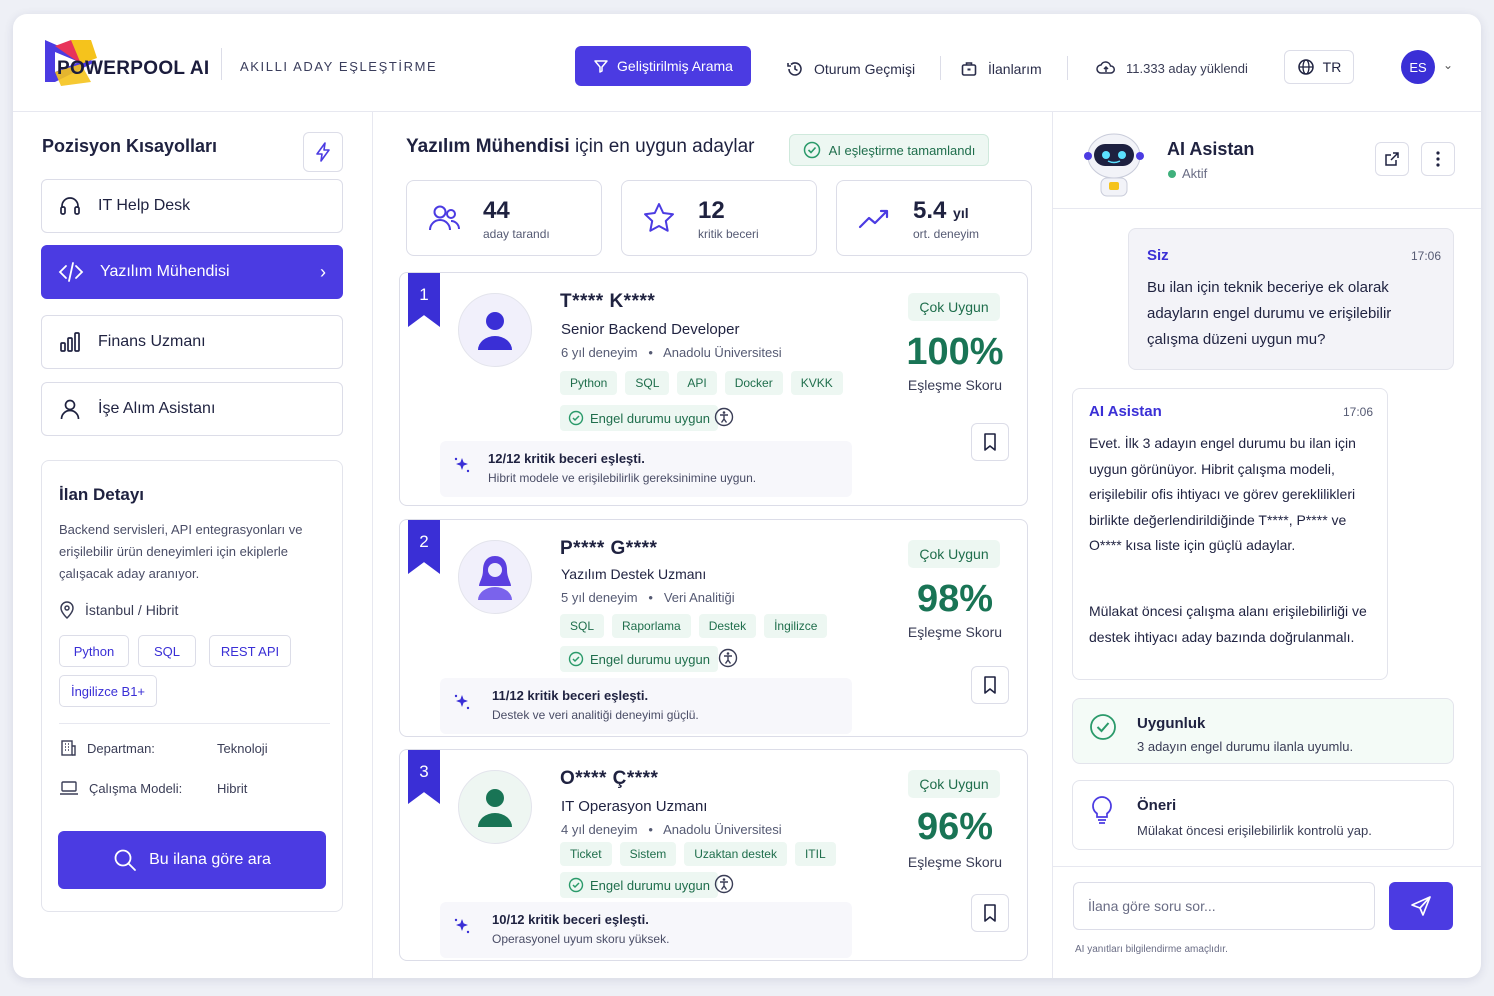 The image size is (1494, 996). I want to click on send-button, so click(1421, 906).